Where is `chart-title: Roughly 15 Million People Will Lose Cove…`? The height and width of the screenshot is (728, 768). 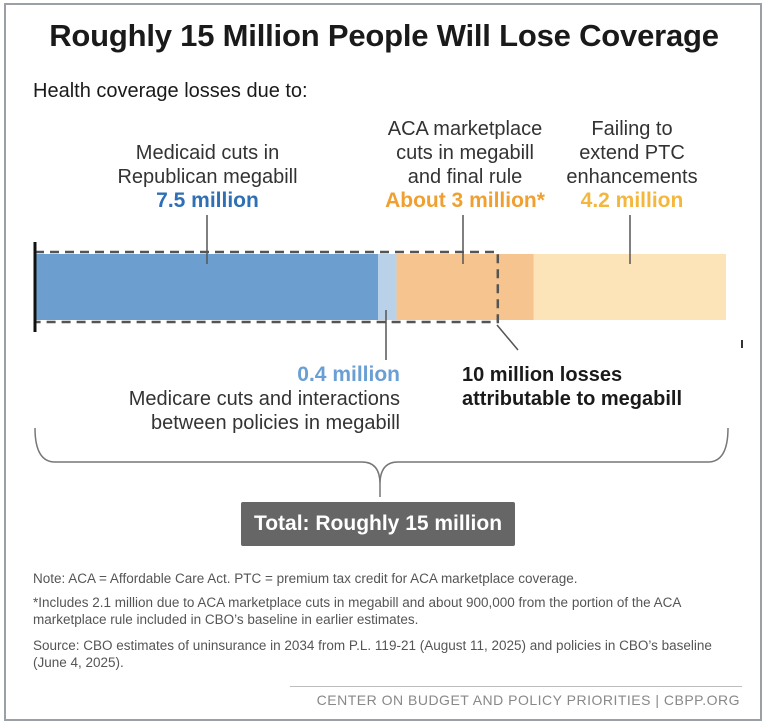
chart-title: Roughly 15 Million People Will Lose Cove… is located at coordinates (384, 35).